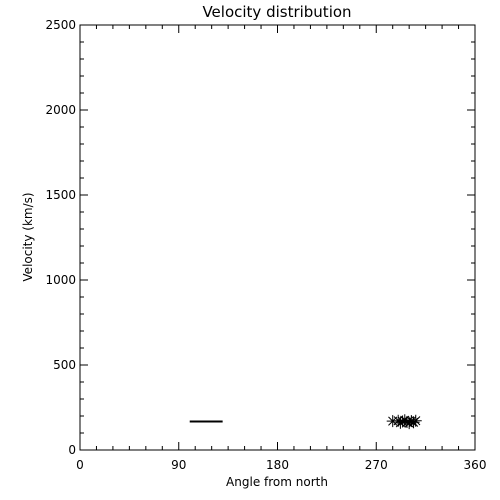 The width and height of the screenshot is (500, 500). Describe the element at coordinates (277, 465) in the screenshot. I see `x-tick-label: 180` at that location.